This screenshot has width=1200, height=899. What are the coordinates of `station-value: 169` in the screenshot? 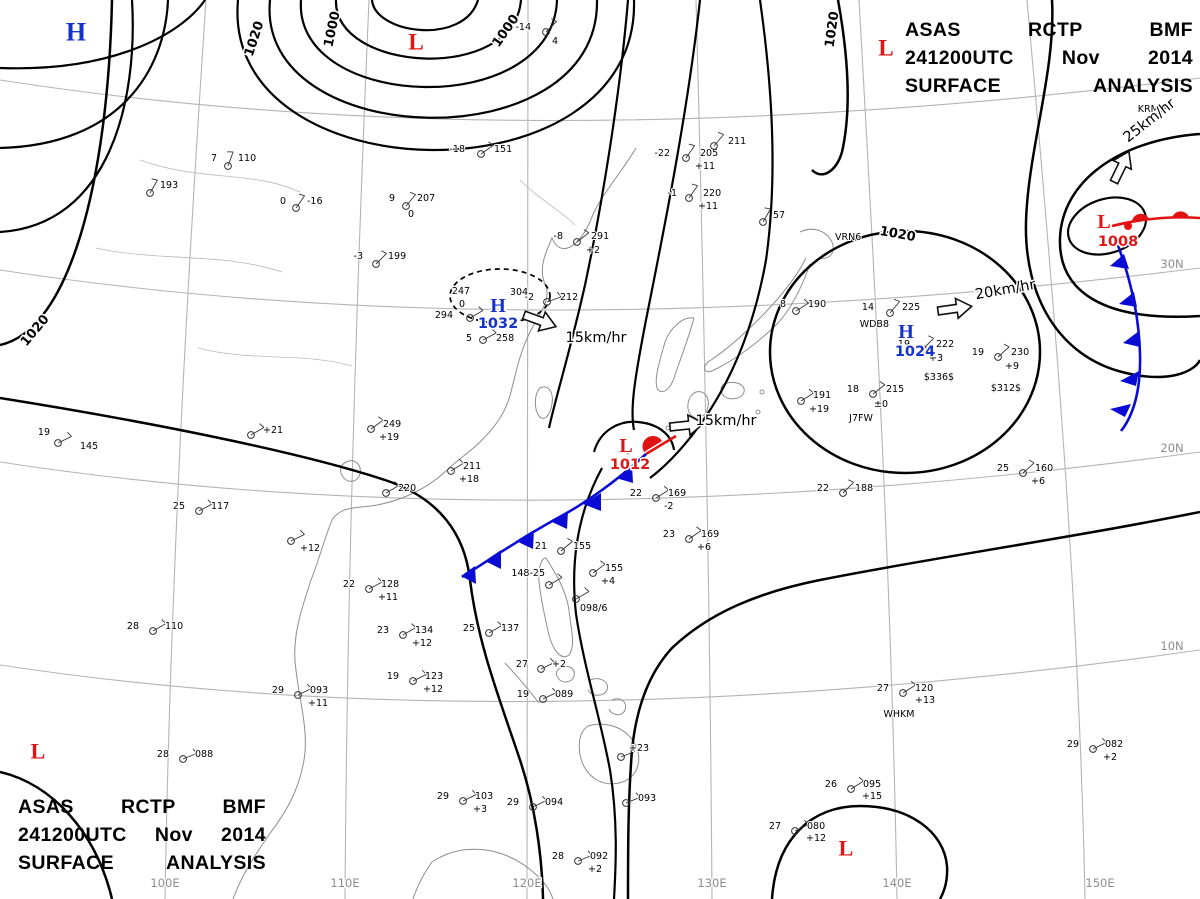 It's located at (677, 493).